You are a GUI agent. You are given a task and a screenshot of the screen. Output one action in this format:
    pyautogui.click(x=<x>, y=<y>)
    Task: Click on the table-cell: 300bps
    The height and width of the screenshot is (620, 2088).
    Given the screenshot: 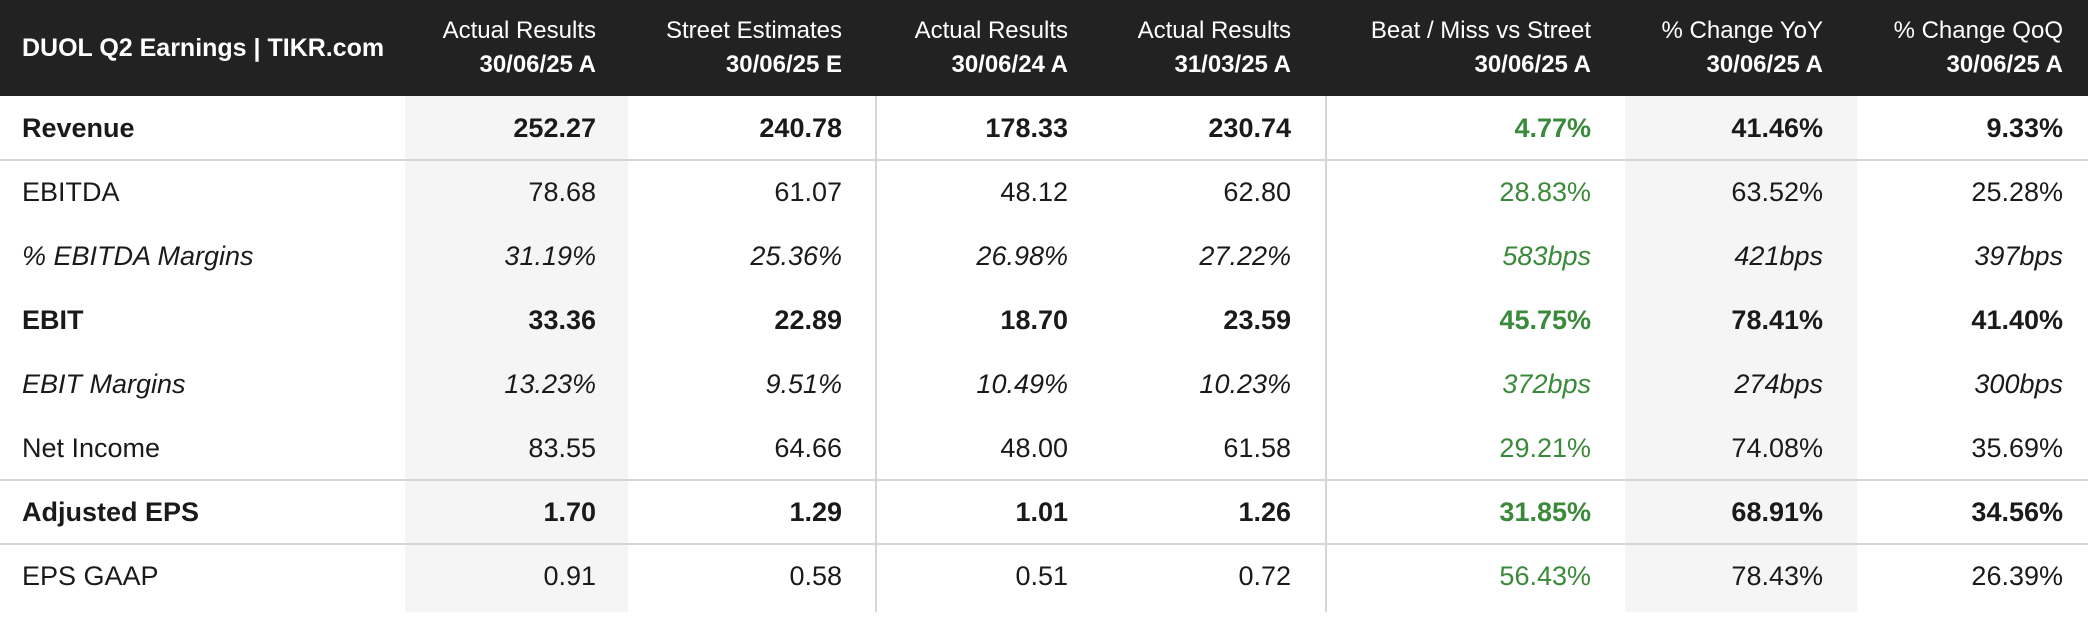 What is the action you would take?
    pyautogui.click(x=2018, y=384)
    